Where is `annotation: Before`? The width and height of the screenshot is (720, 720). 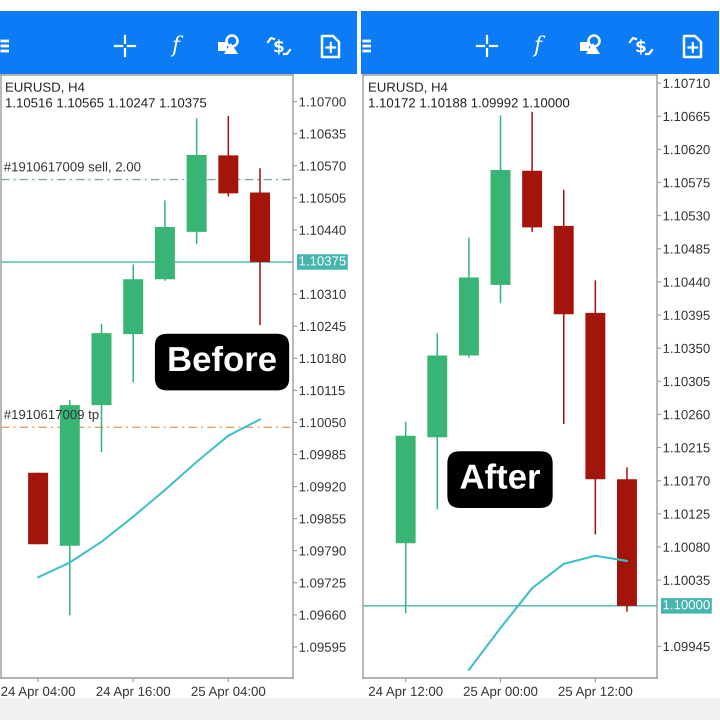
annotation: Before is located at coordinates (222, 359).